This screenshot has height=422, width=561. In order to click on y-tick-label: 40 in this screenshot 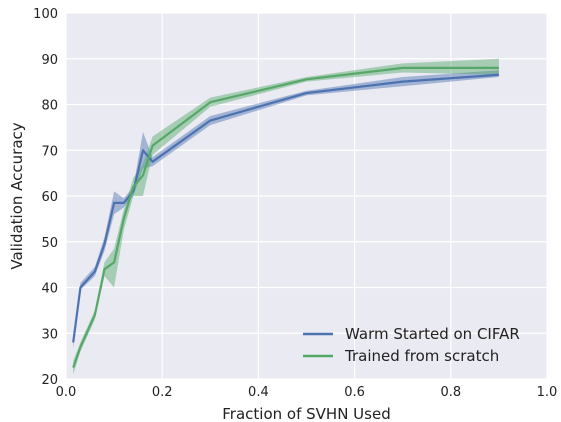, I will do `click(49, 289)`.